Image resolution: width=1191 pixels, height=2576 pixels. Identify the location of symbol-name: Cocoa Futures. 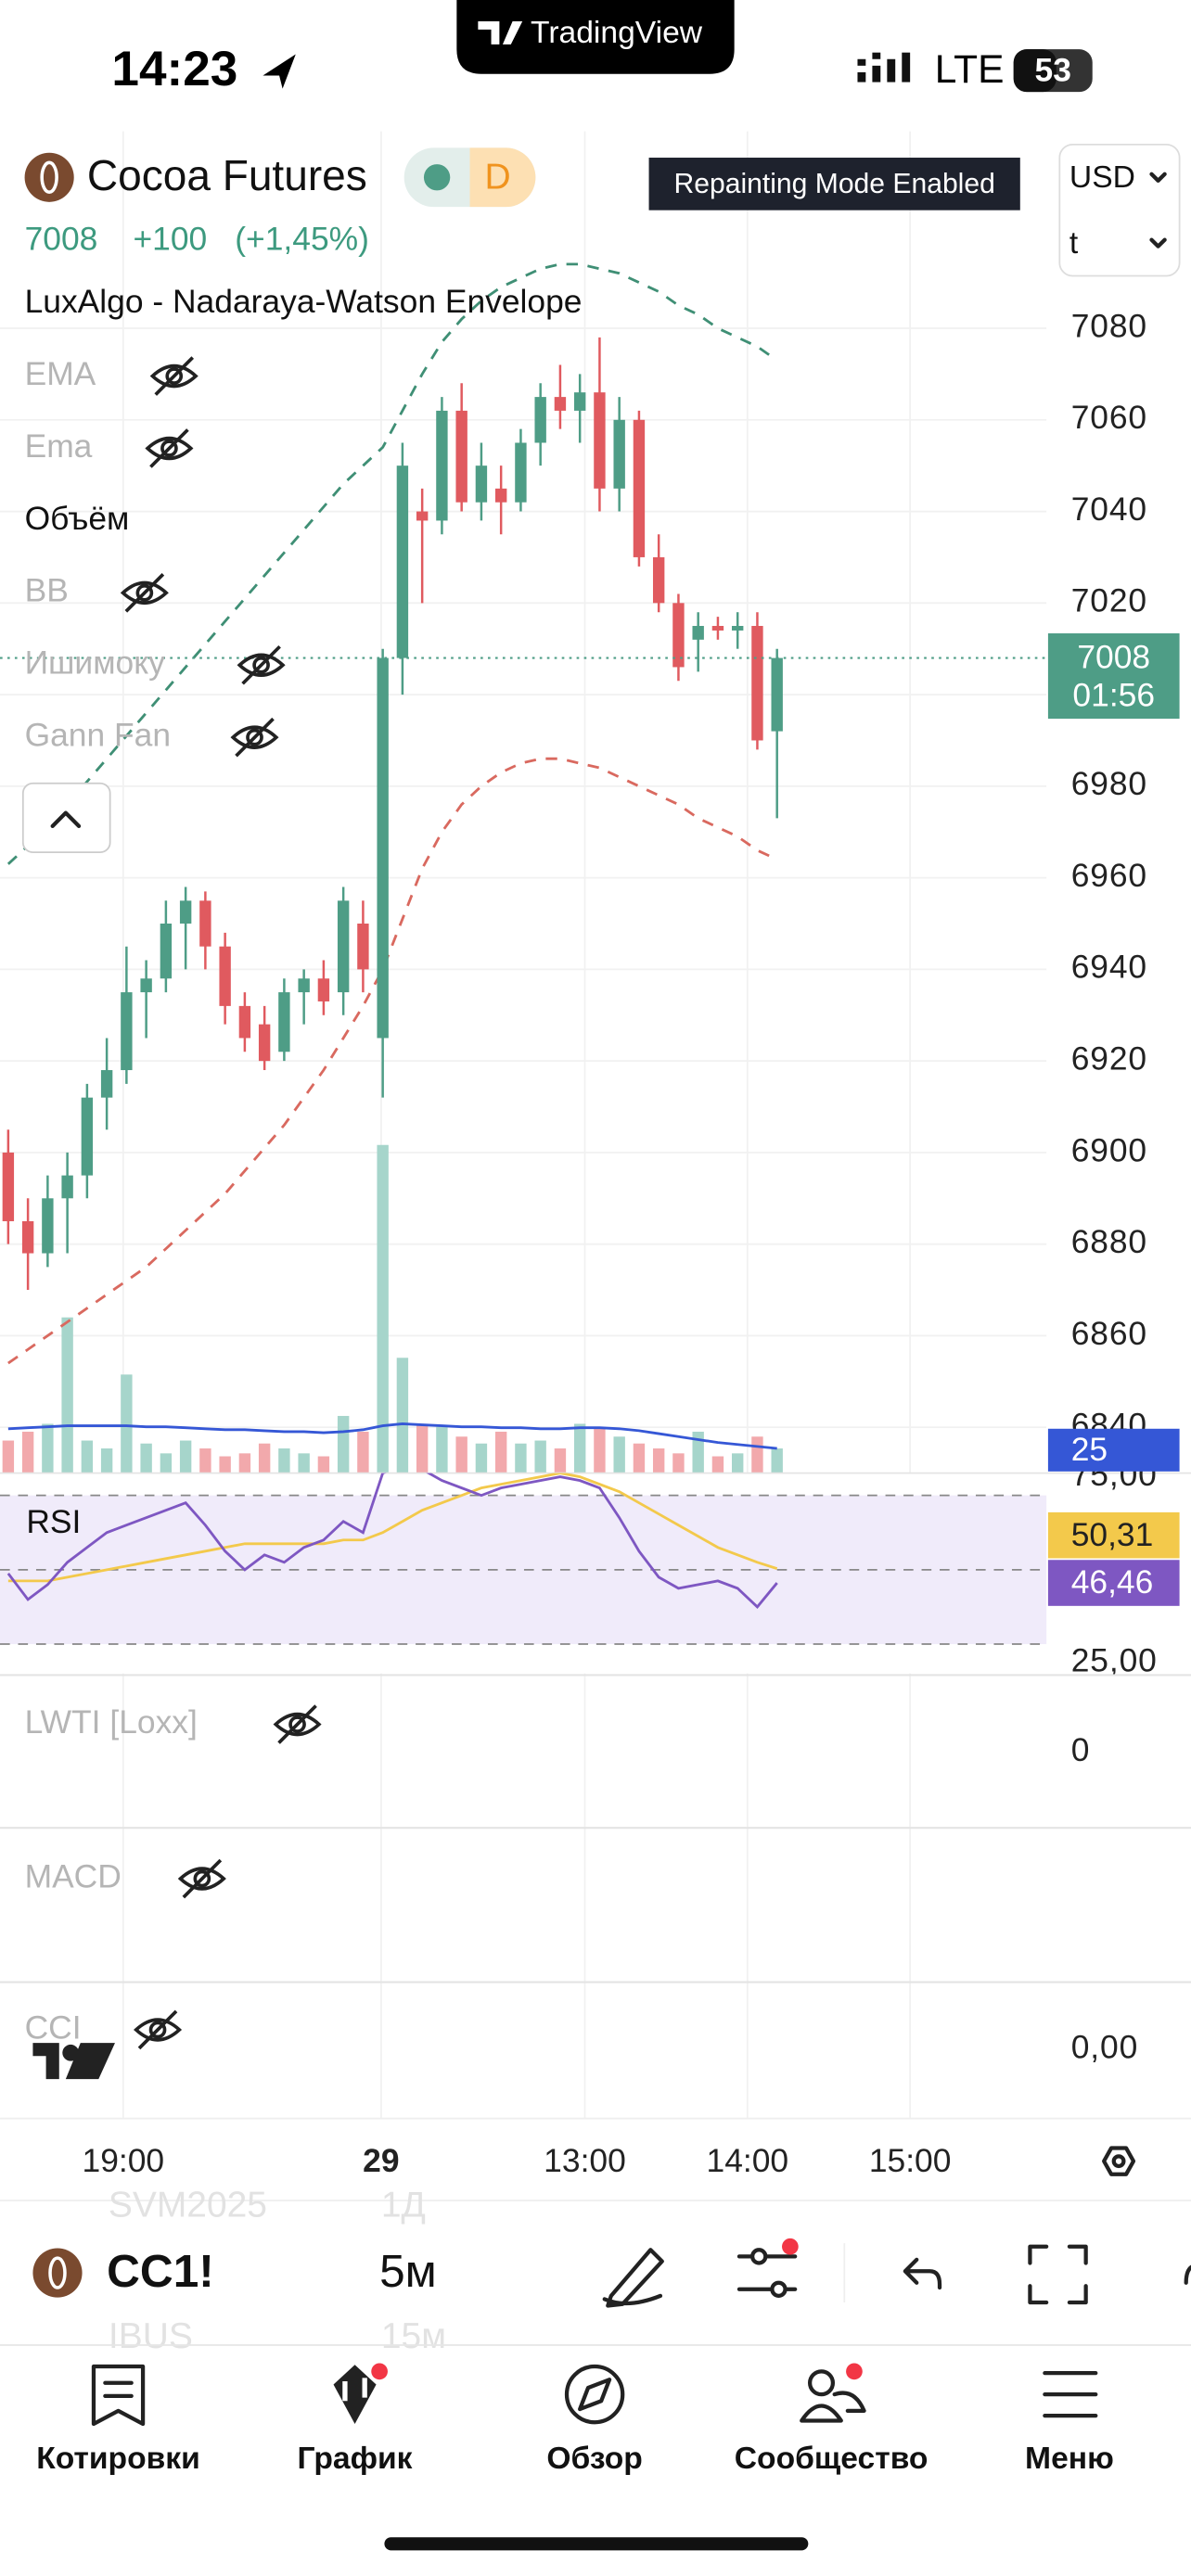
(227, 175).